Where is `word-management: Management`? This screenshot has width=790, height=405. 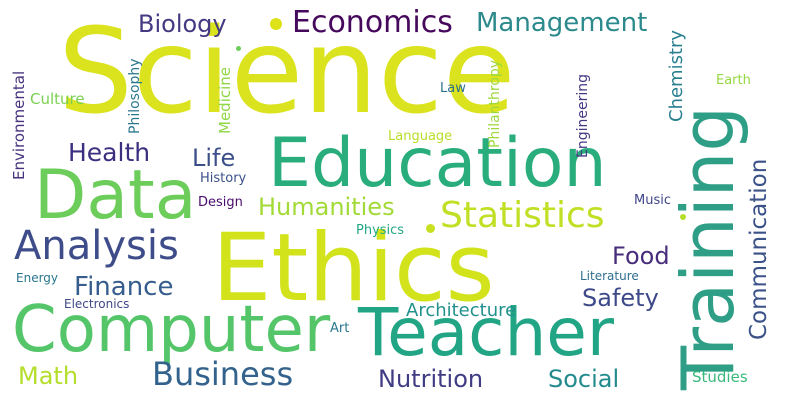 word-management: Management is located at coordinates (562, 23).